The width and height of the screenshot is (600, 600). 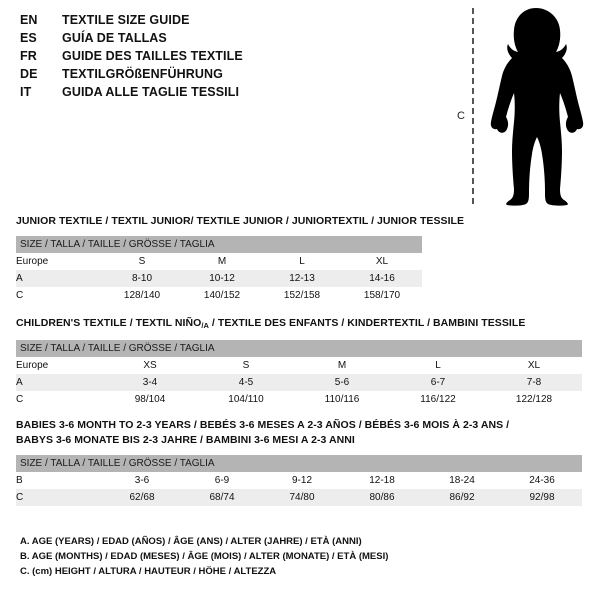 What do you see at coordinates (382, 480) in the screenshot?
I see `cell-value: 12-18` at bounding box center [382, 480].